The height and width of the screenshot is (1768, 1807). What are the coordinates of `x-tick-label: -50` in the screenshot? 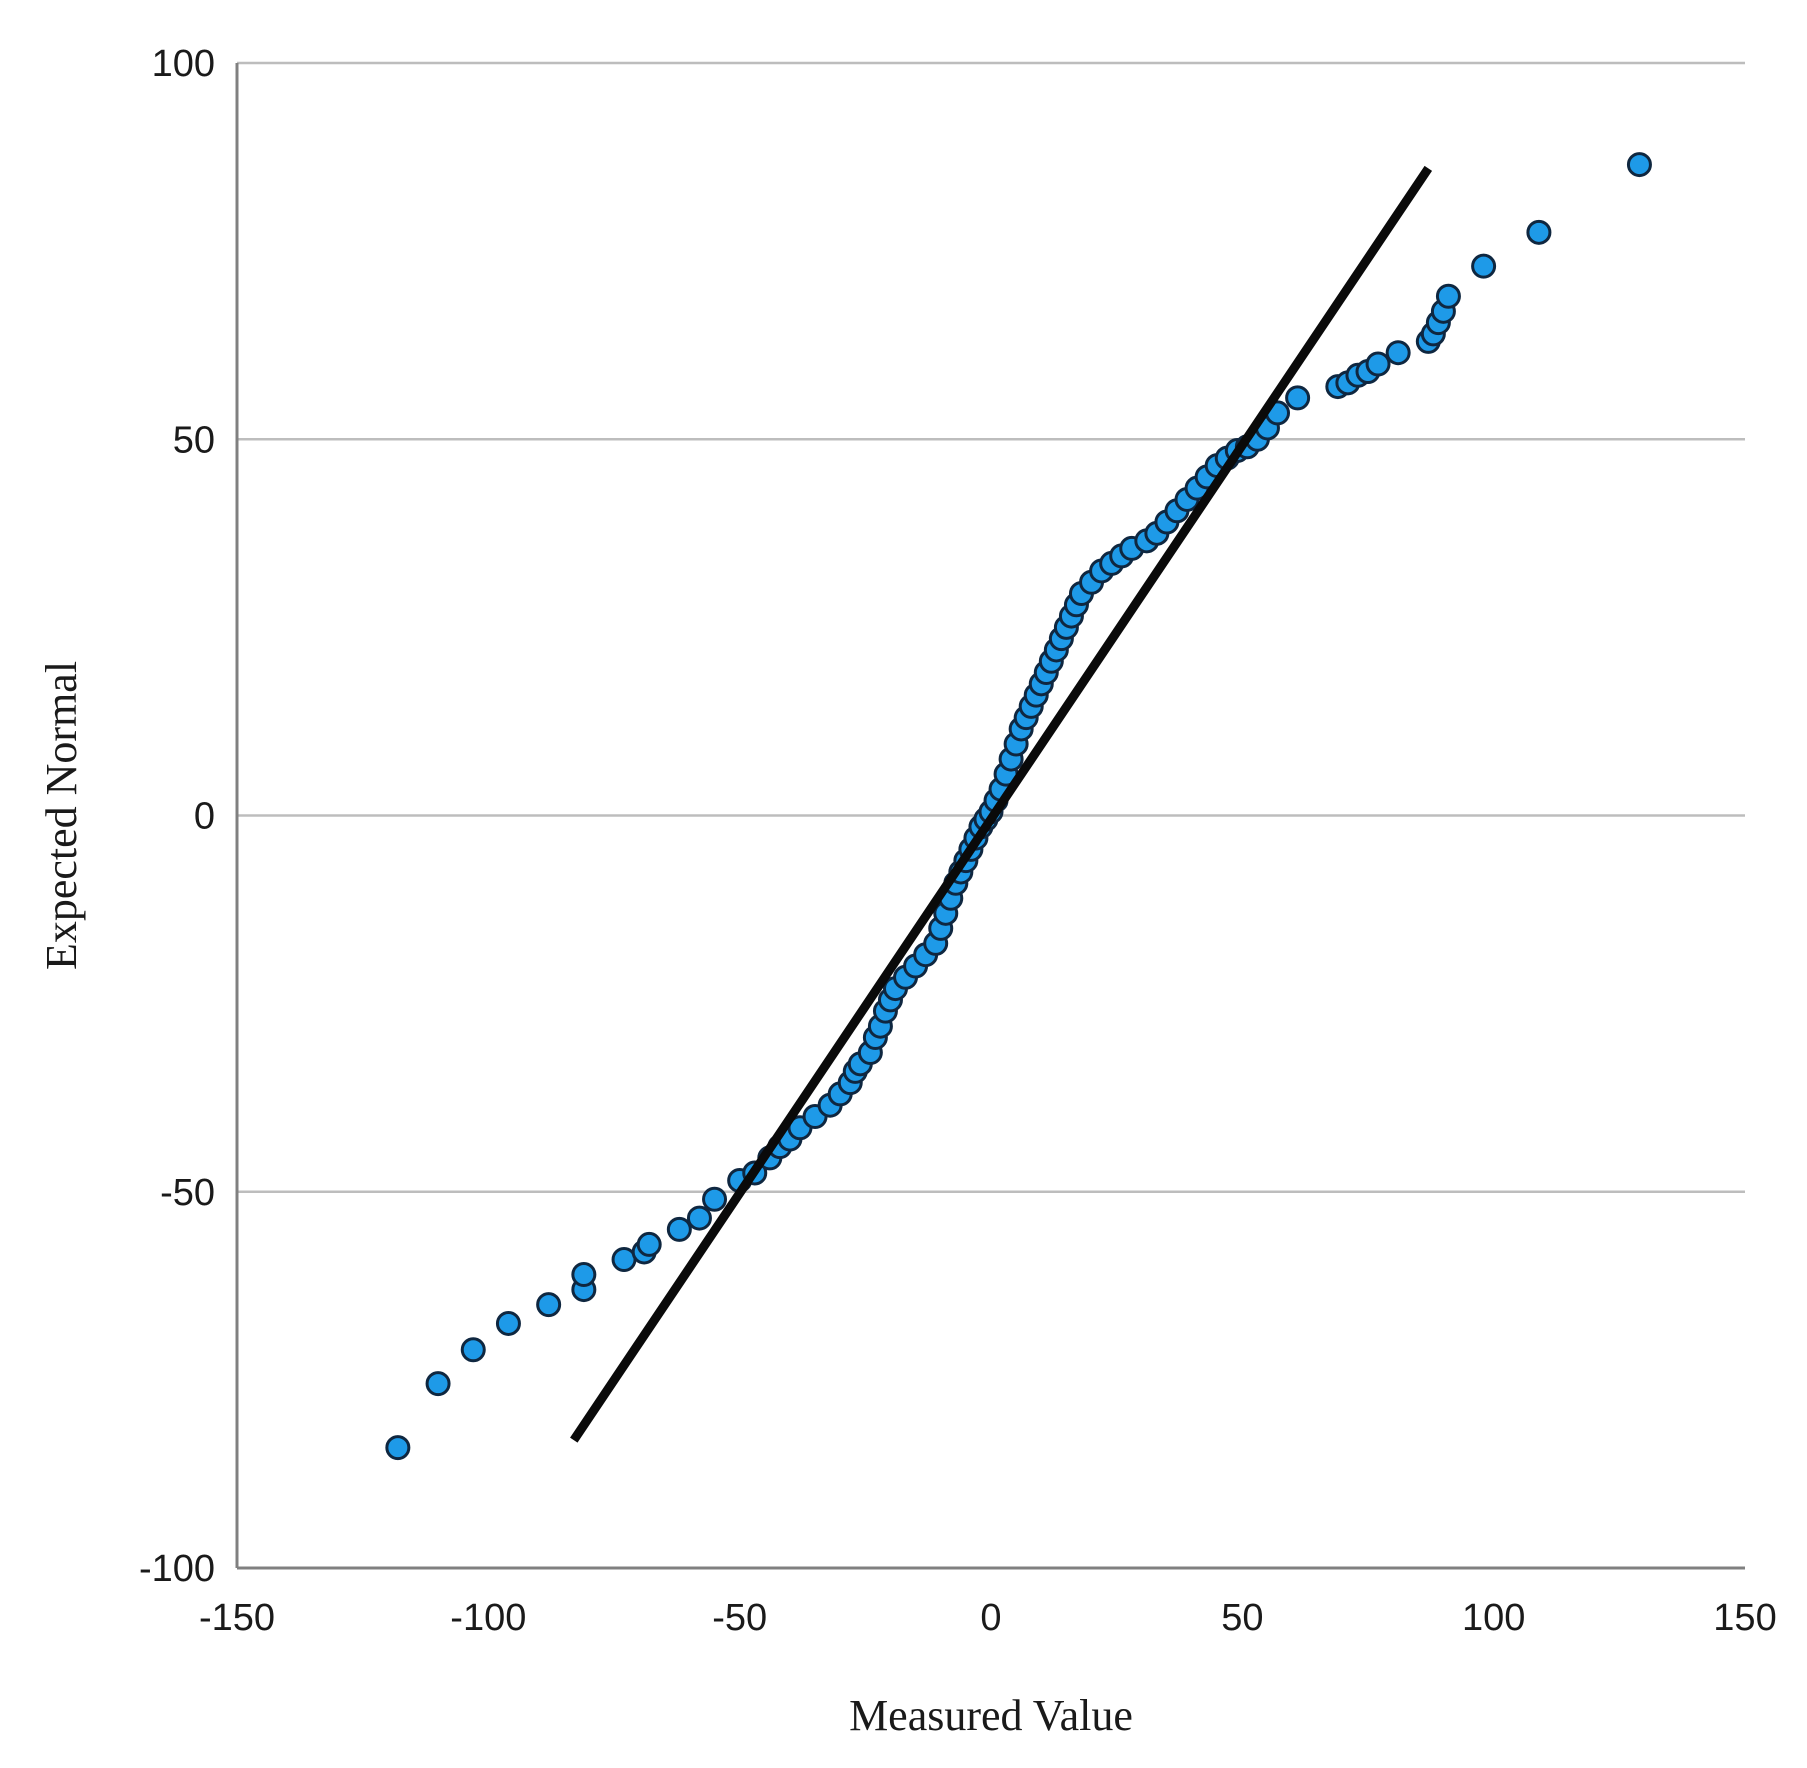 It's located at (739, 1618).